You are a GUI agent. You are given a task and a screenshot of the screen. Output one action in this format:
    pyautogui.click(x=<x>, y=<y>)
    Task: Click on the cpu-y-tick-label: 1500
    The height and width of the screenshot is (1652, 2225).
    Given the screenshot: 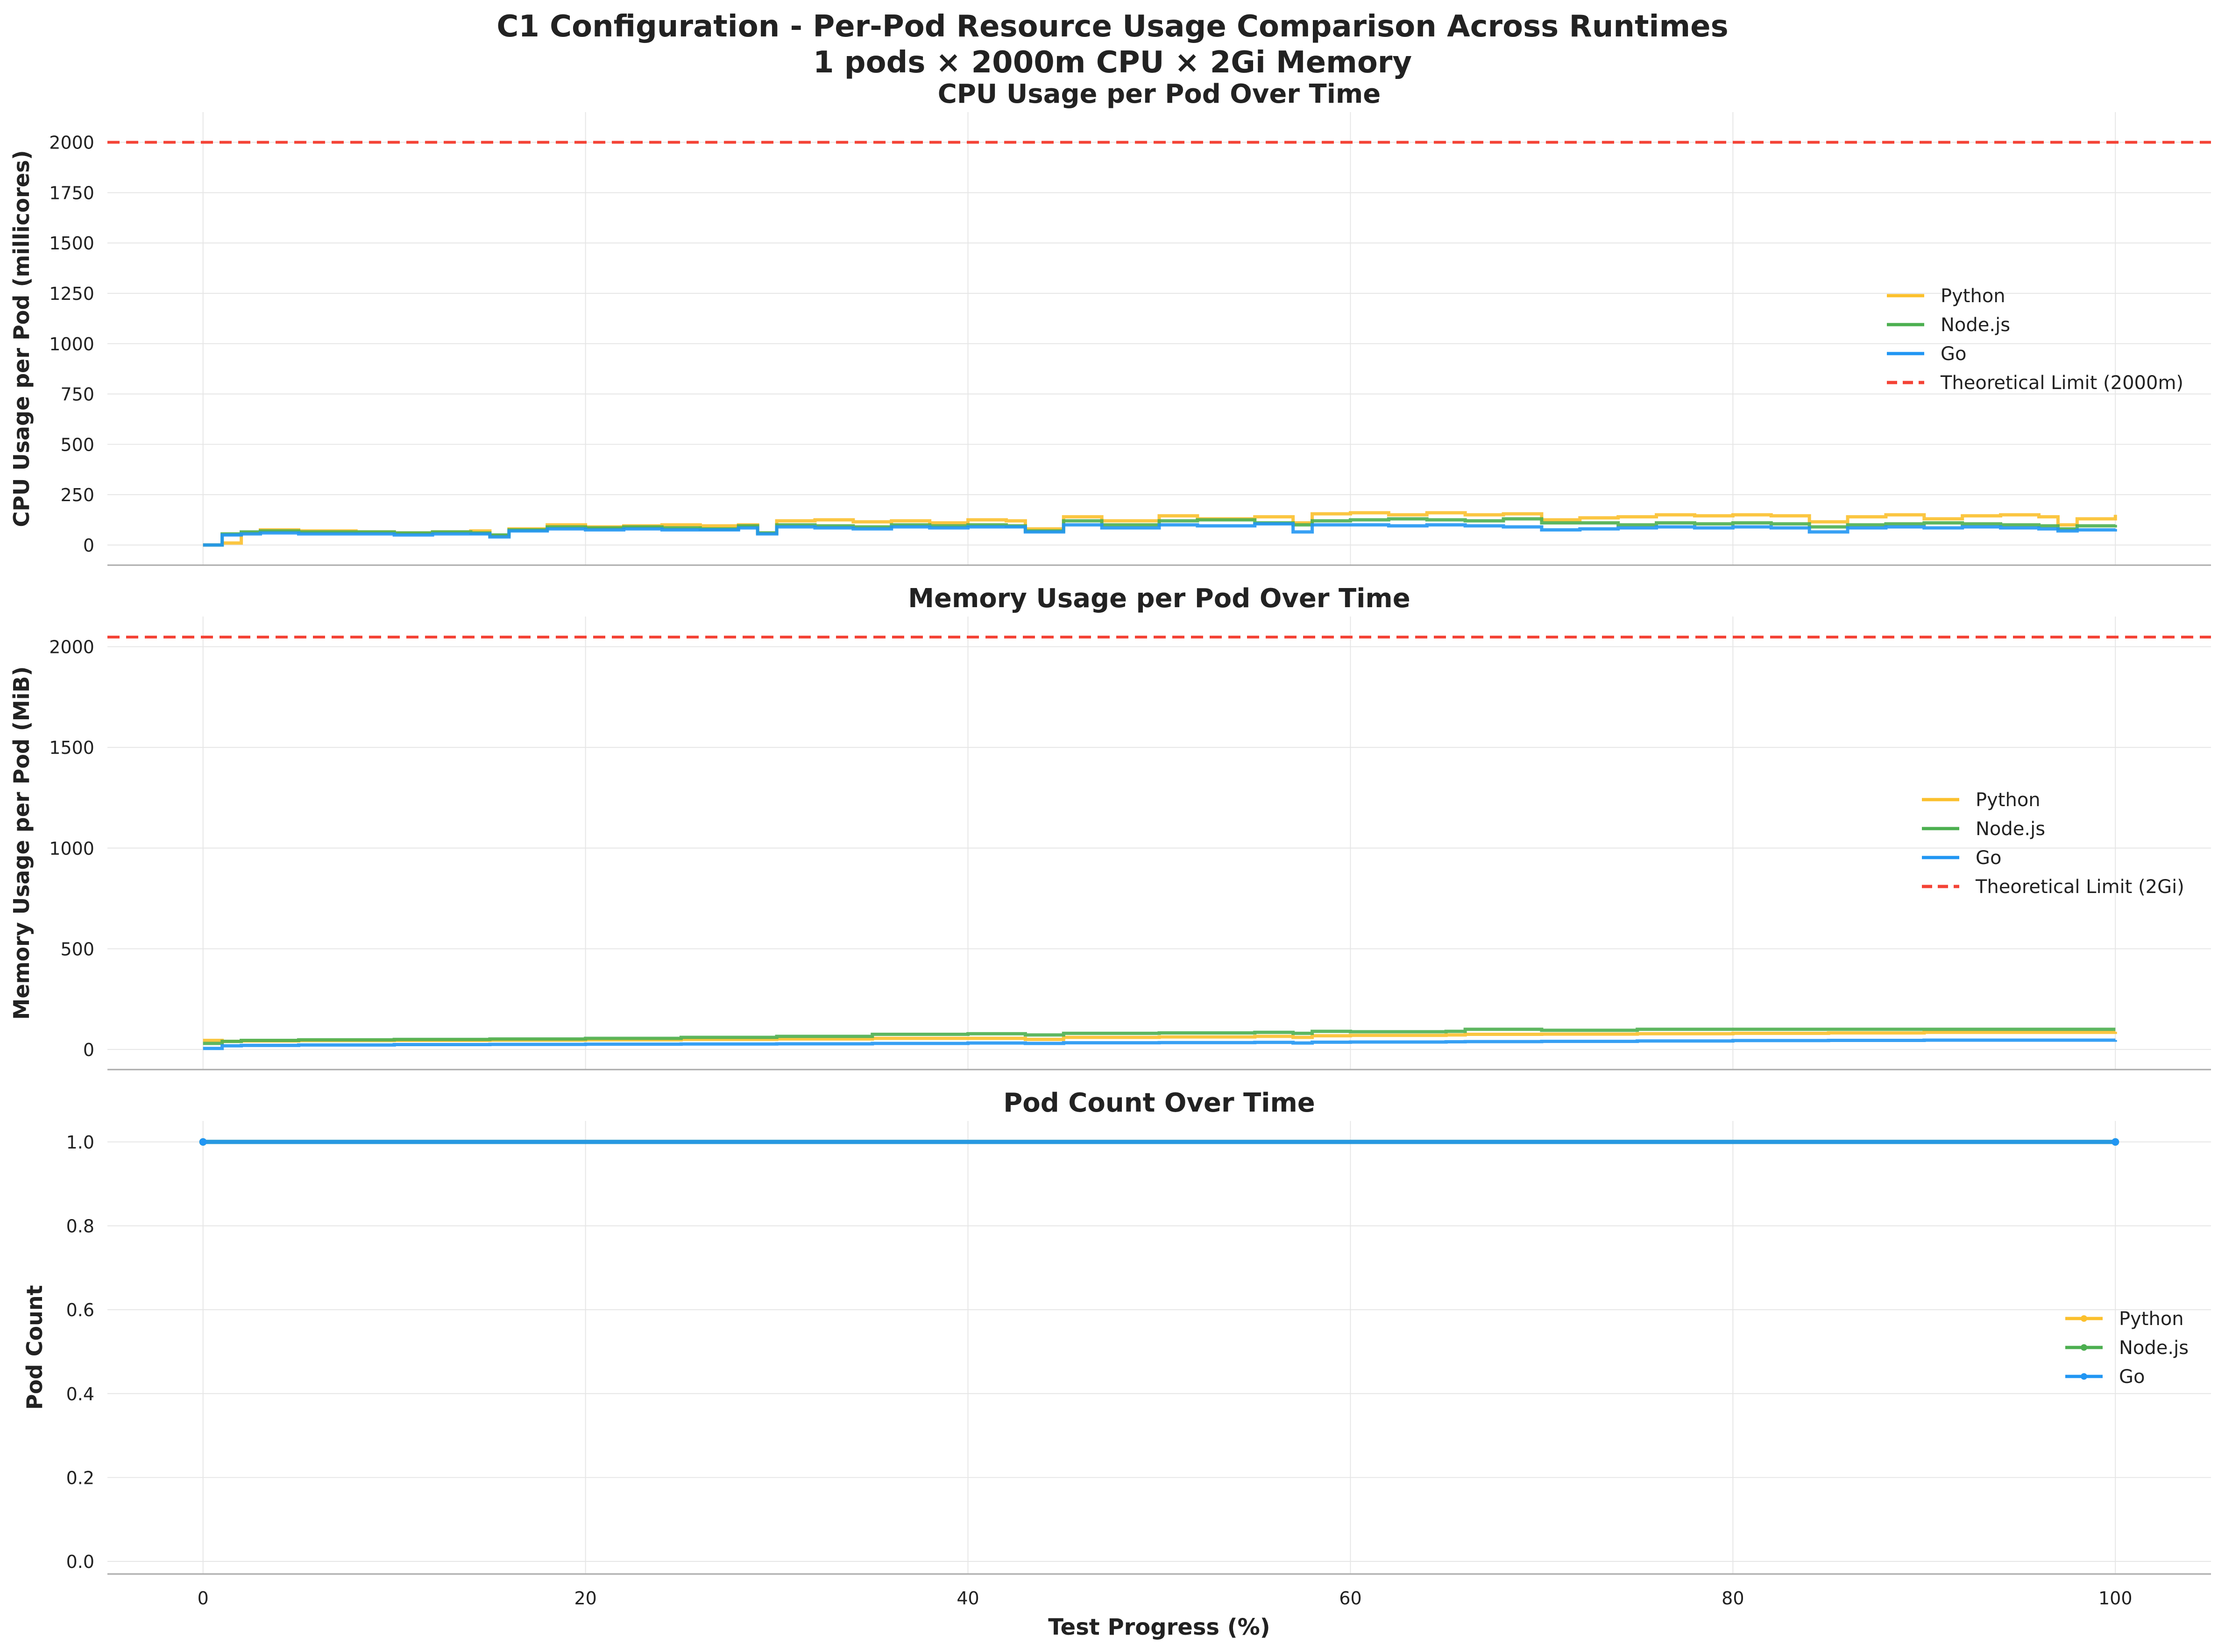 What is the action you would take?
    pyautogui.click(x=71, y=243)
    